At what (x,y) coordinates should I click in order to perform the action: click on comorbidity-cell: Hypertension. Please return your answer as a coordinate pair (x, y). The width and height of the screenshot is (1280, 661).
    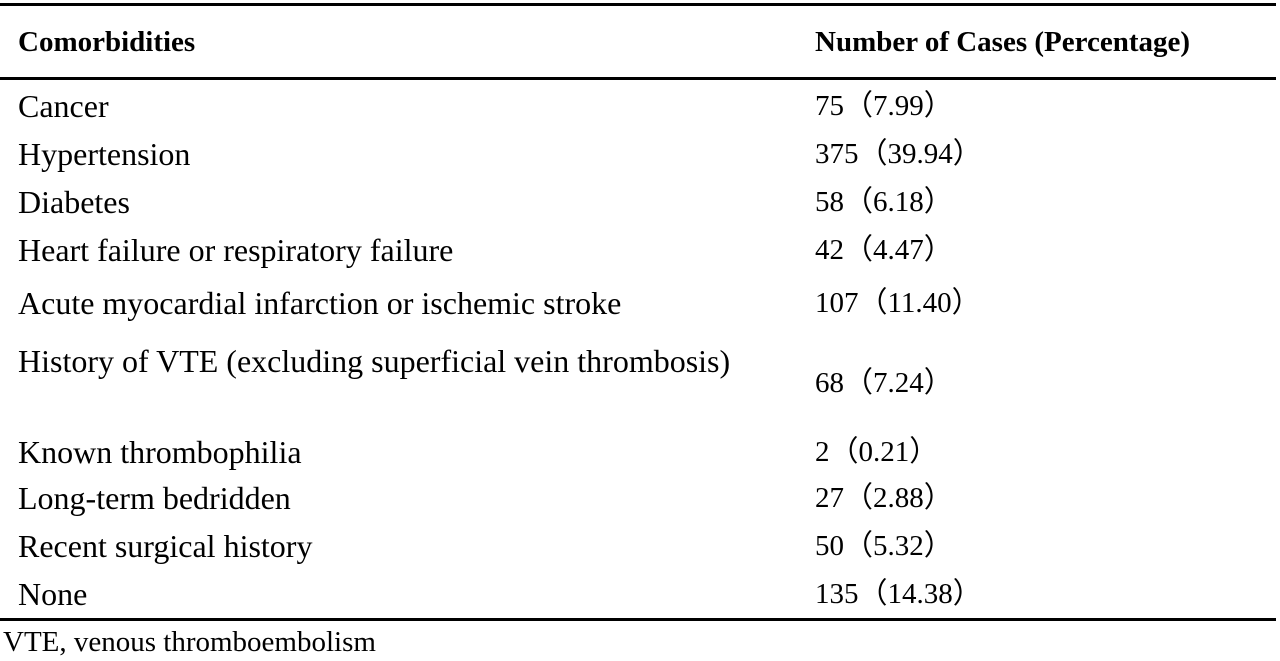
    Looking at the image, I should click on (104, 154).